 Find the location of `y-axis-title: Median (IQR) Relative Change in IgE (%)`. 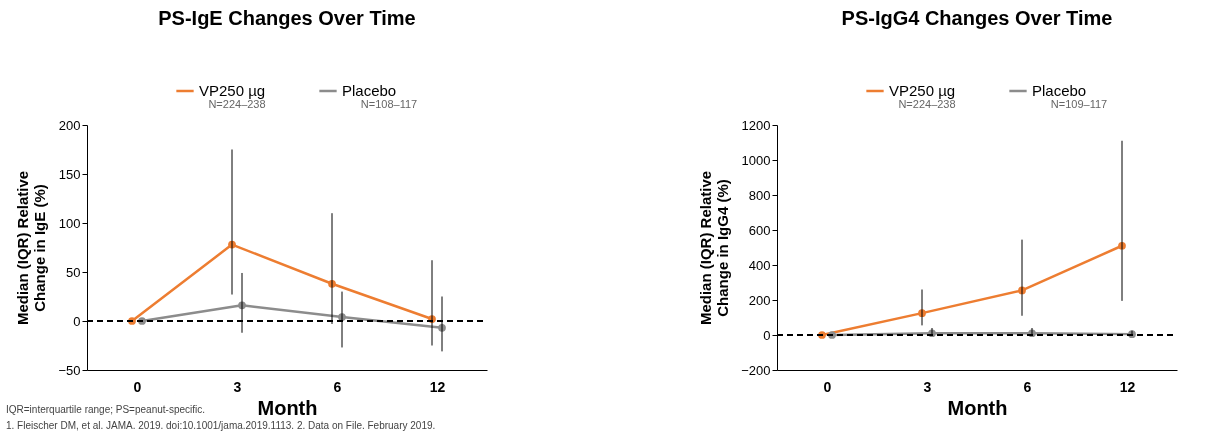

y-axis-title: Median (IQR) Relative Change in IgE (%) is located at coordinates (31, 248).